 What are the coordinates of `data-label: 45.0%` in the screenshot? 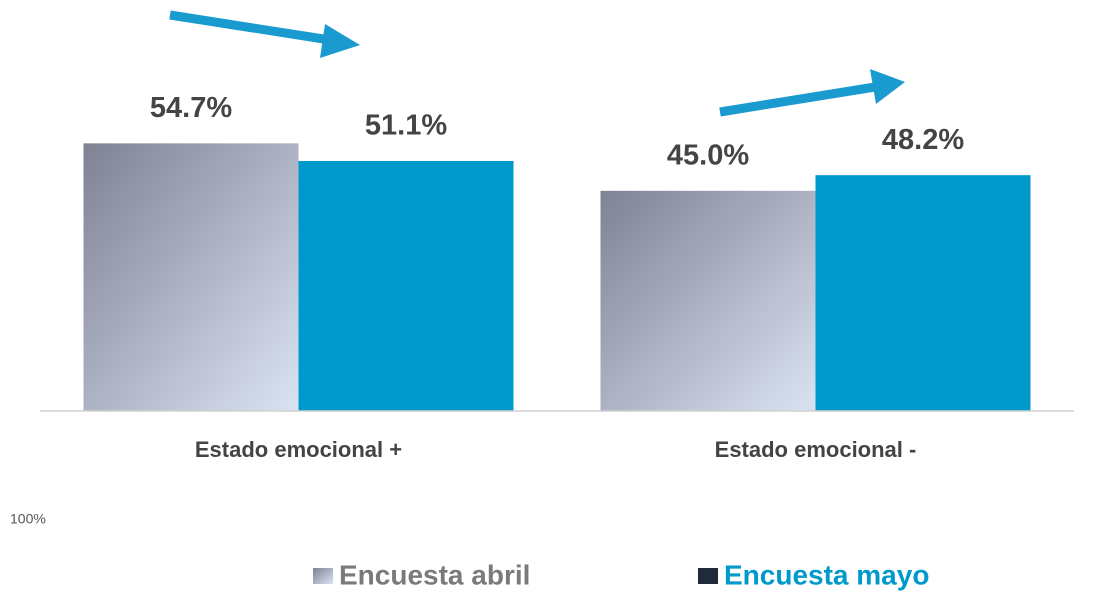 It's located at (708, 155).